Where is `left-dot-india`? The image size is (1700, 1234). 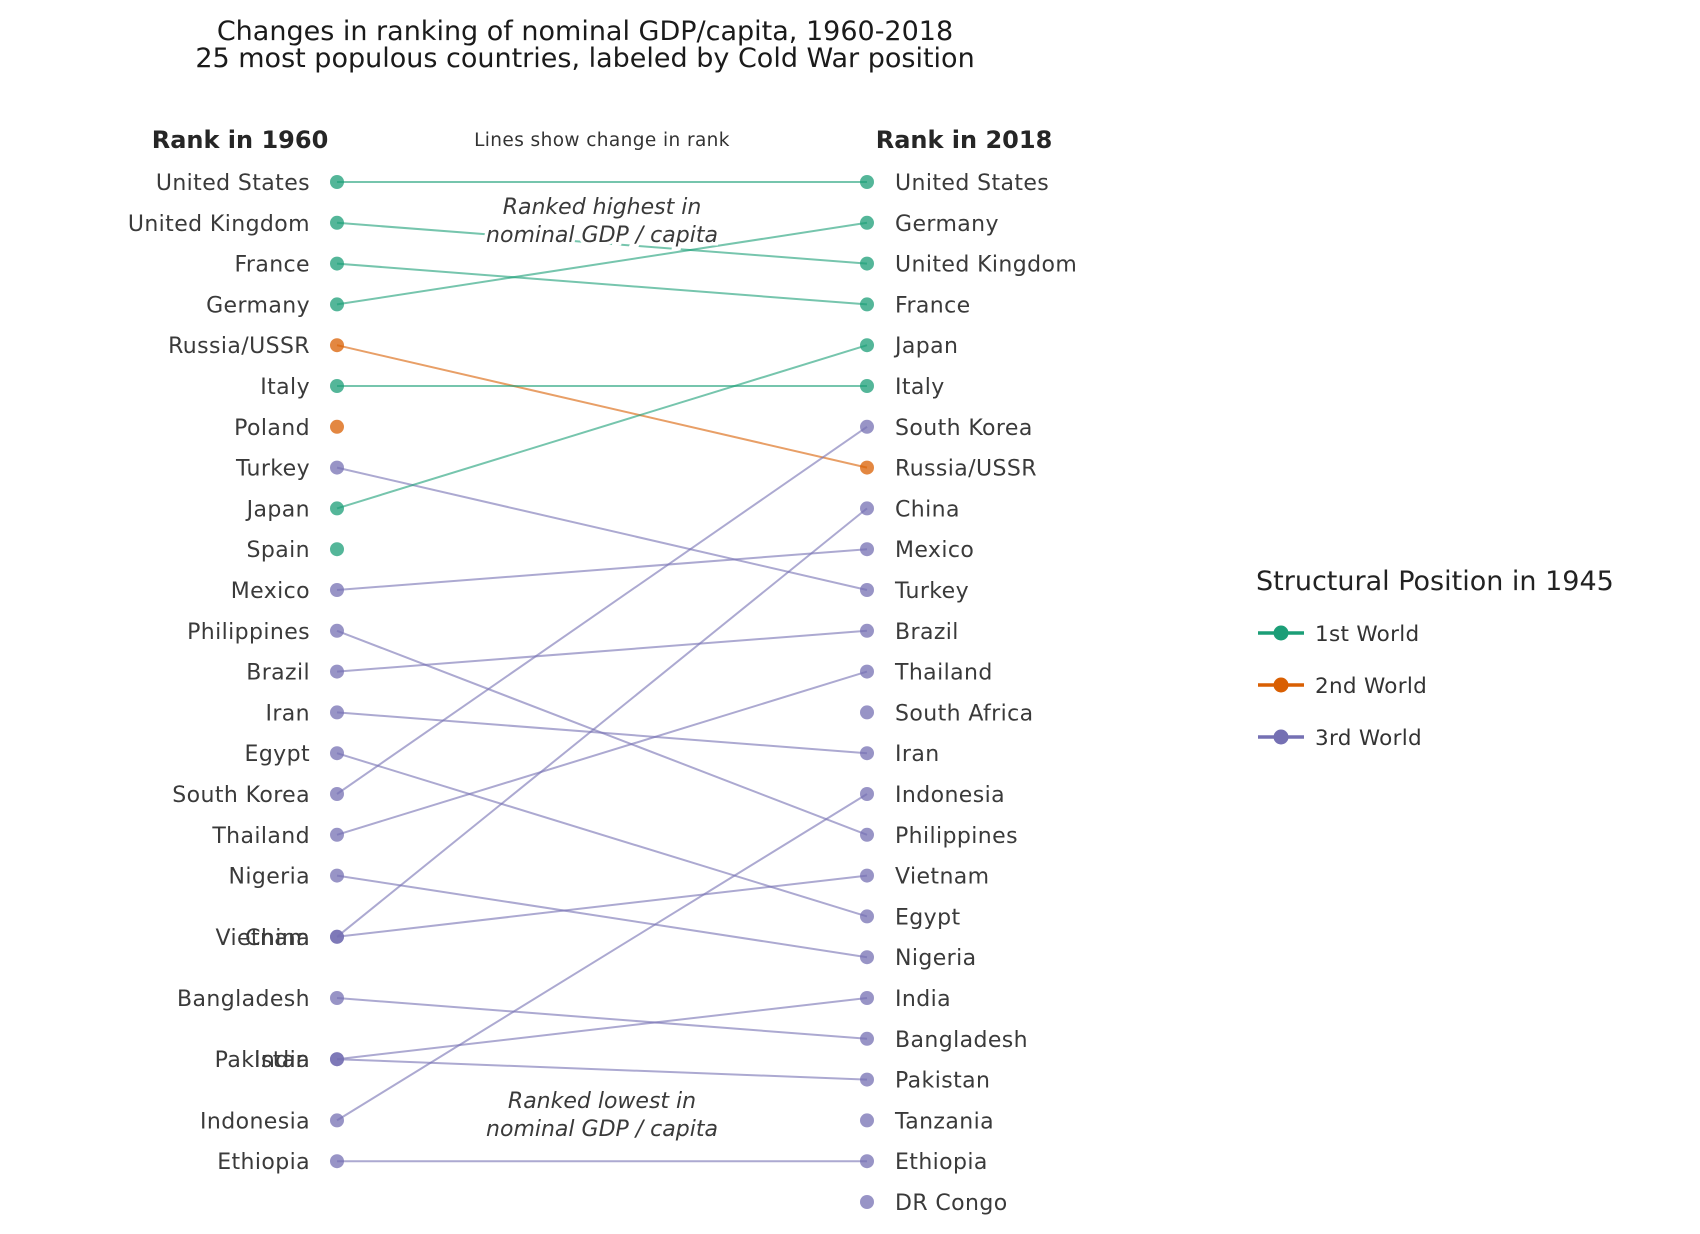 left-dot-india is located at coordinates (337, 1059).